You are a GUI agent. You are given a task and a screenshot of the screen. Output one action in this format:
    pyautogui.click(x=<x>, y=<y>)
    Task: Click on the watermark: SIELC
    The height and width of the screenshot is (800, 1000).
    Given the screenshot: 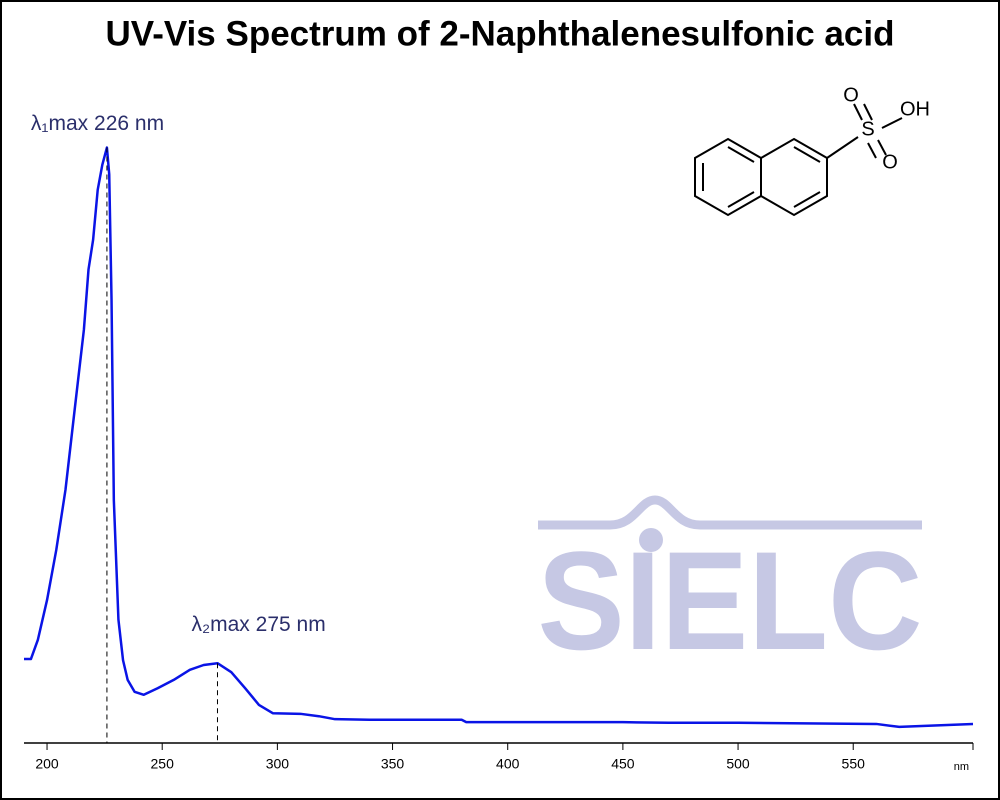 What is the action you would take?
    pyautogui.click(x=730, y=600)
    